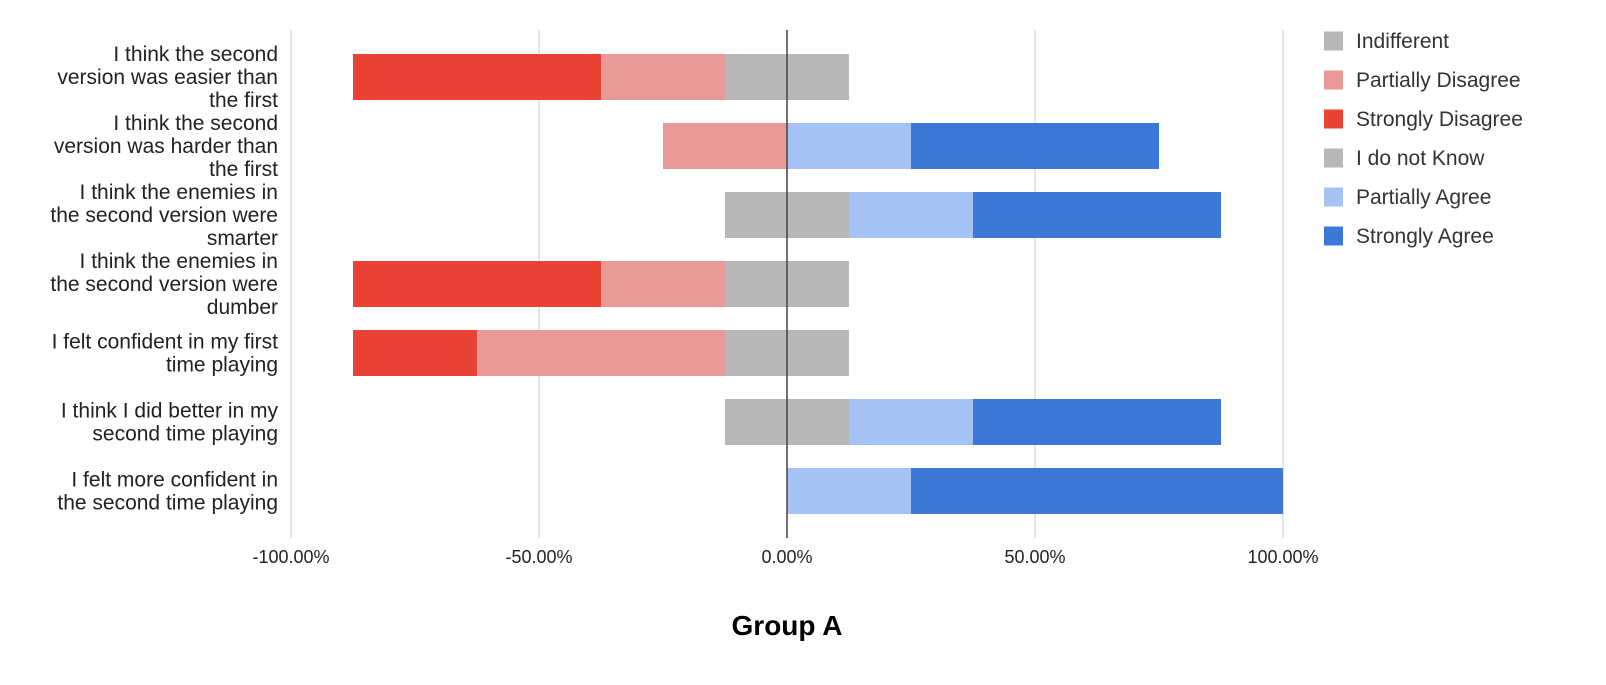  What do you see at coordinates (1425, 236) in the screenshot?
I see `legend-label-5: Strongly Agree` at bounding box center [1425, 236].